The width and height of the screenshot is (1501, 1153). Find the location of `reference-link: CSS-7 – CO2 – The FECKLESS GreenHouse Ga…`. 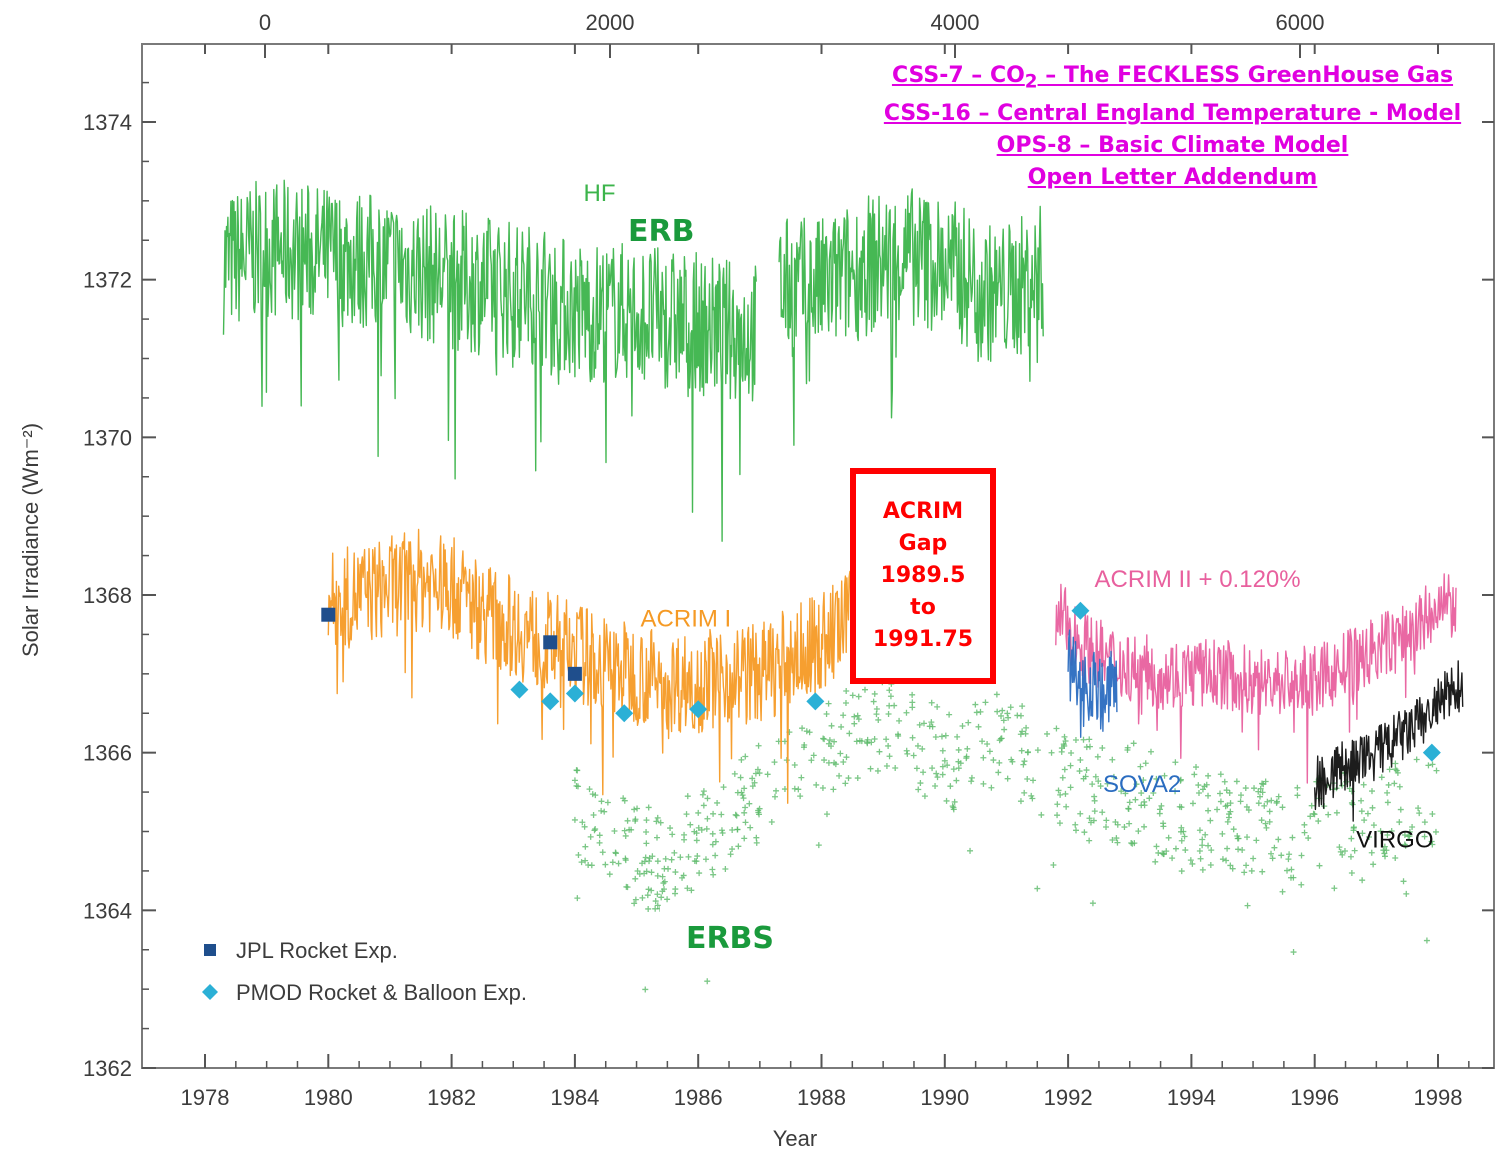

reference-link: CSS-7 – CO2 – The FECKLESS GreenHouse Ga… is located at coordinates (1172, 79).